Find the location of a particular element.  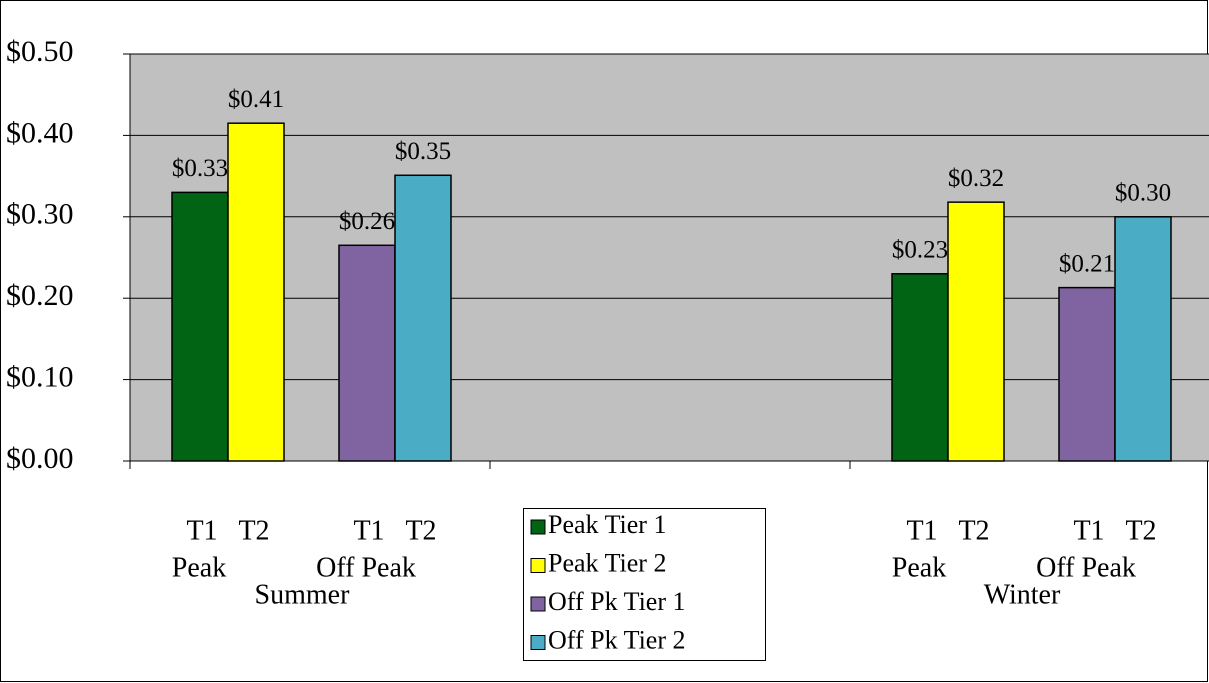

y-tick-label: $0.20 is located at coordinates (40, 295).